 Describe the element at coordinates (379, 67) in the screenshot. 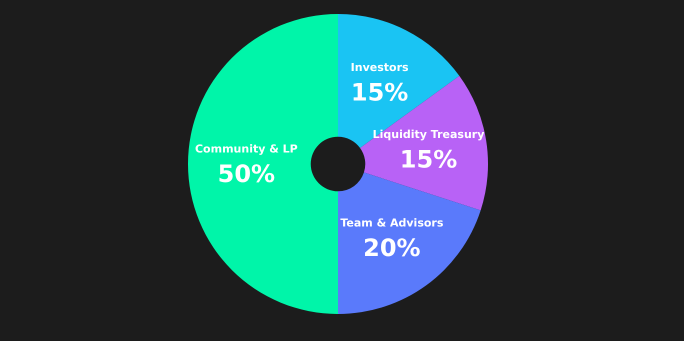

I see `slice-label: Investors` at that location.